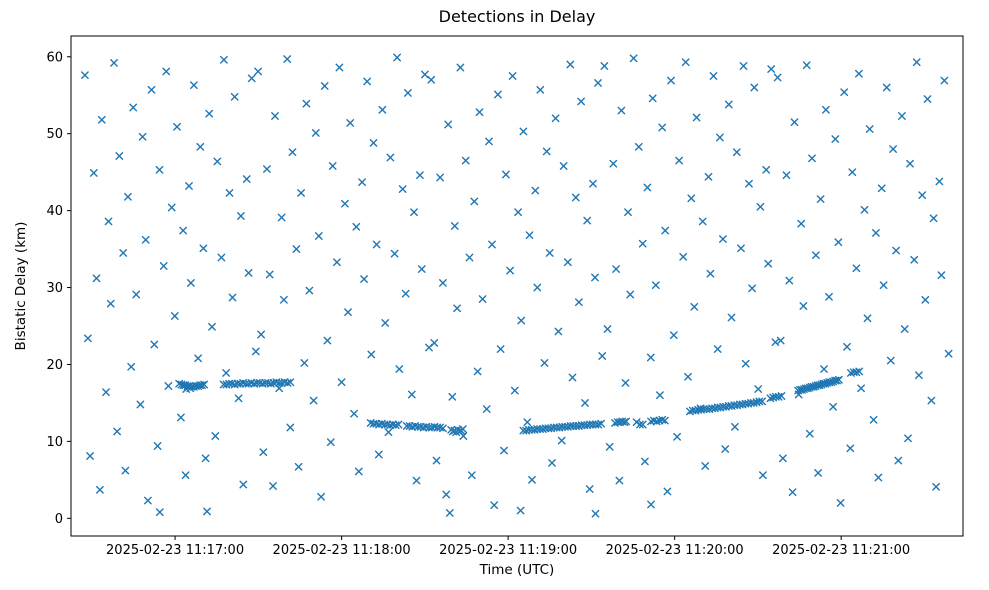 This screenshot has height=590, width=989. I want to click on y-tick-label: 10, so click(54, 442).